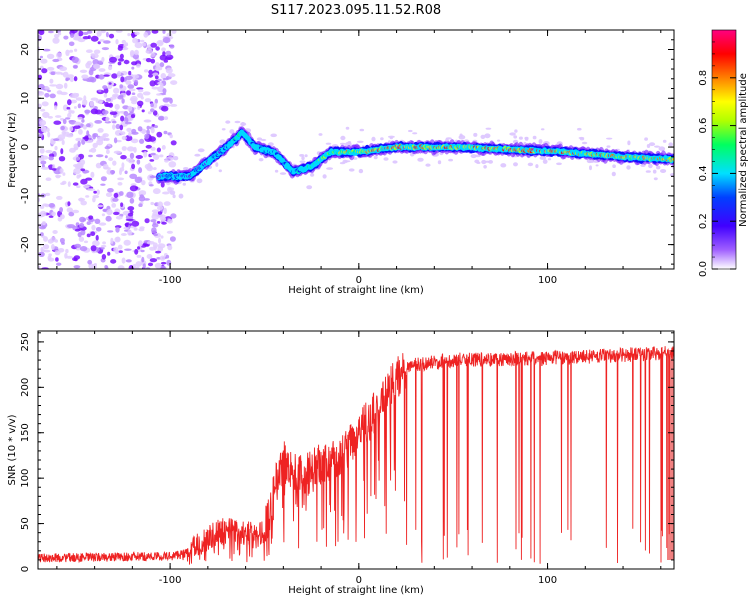 This screenshot has width=750, height=600. Describe the element at coordinates (703, 126) in the screenshot. I see `colorbar-tick-label: 0.6` at that location.